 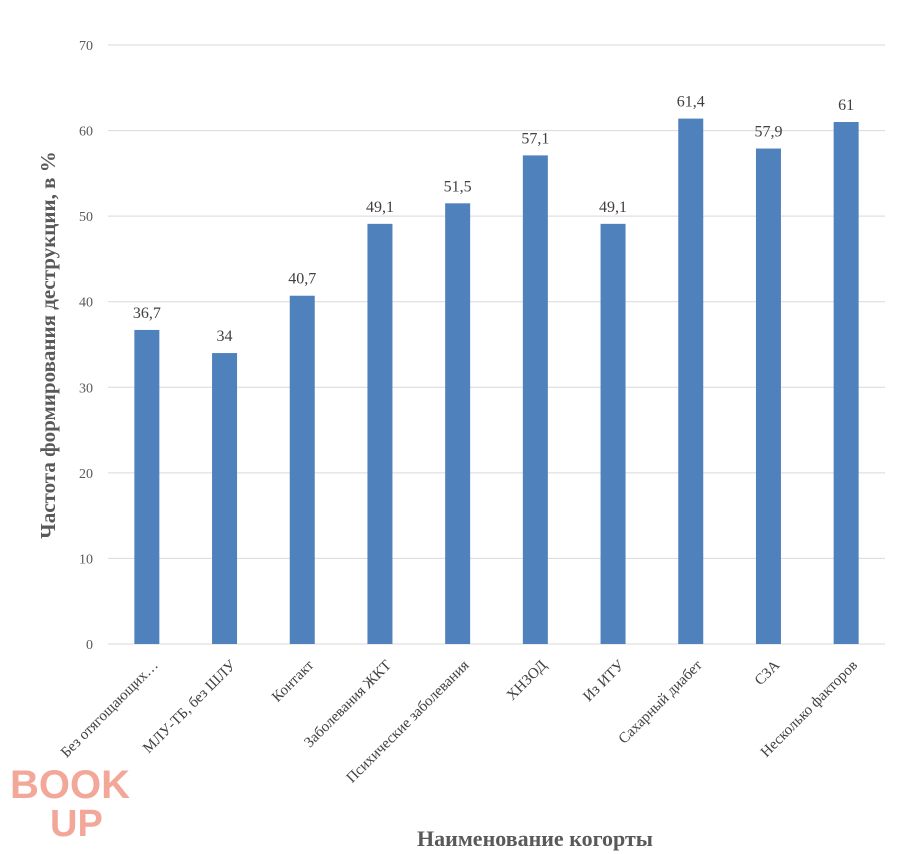 I want to click on y-tick-label: 50, so click(x=86, y=217).